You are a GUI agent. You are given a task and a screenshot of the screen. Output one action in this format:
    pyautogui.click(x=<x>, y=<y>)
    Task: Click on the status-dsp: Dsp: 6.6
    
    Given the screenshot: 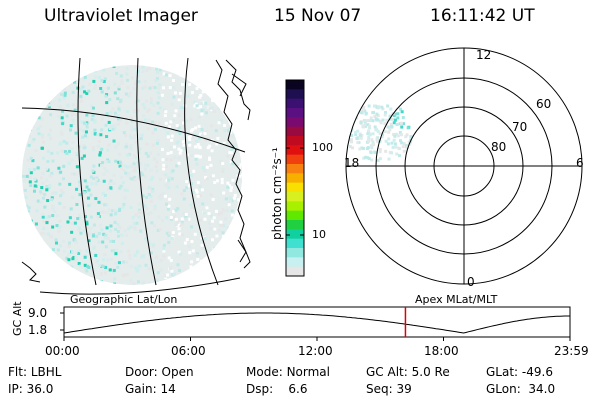 What is the action you would take?
    pyautogui.click(x=277, y=389)
    